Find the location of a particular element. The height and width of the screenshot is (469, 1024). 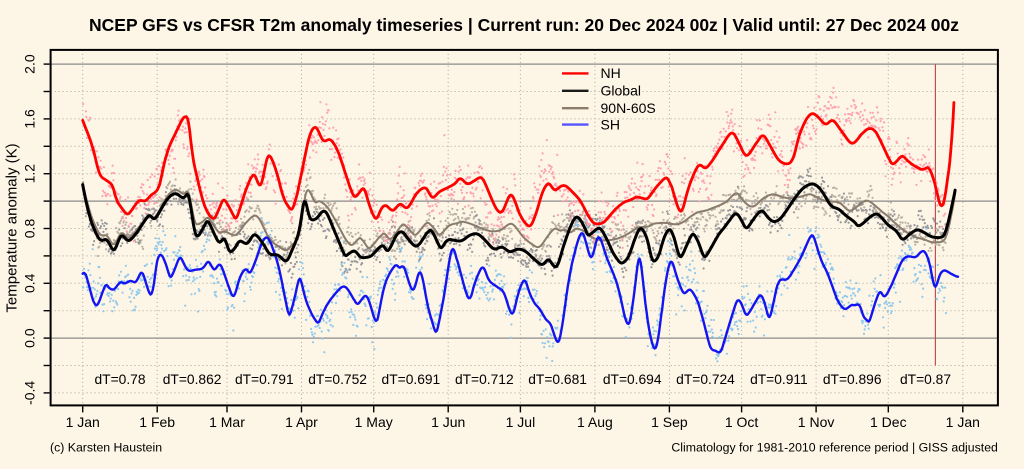

svg-text: 1 Dec is located at coordinates (888, 422).